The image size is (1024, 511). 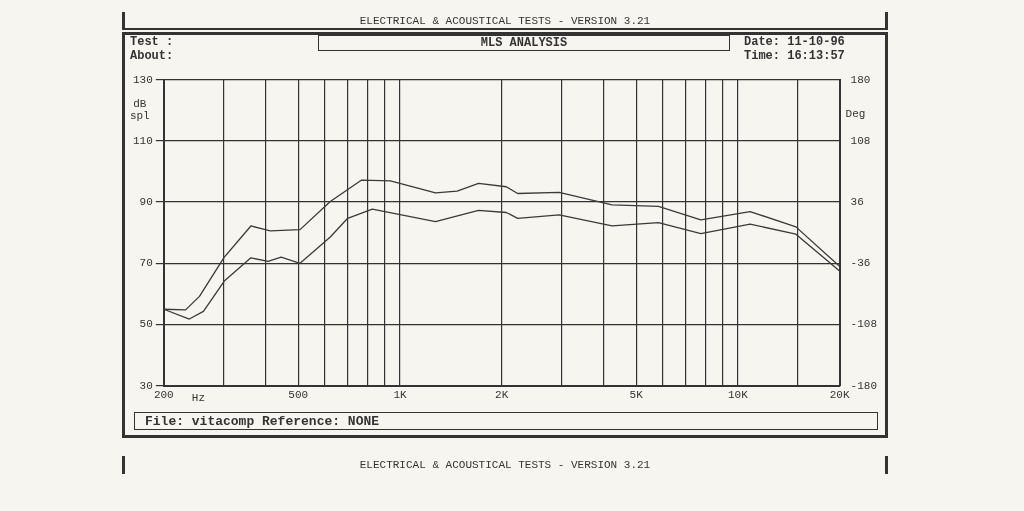 What do you see at coordinates (400, 395) in the screenshot?
I see `x-tick-label: 1K` at bounding box center [400, 395].